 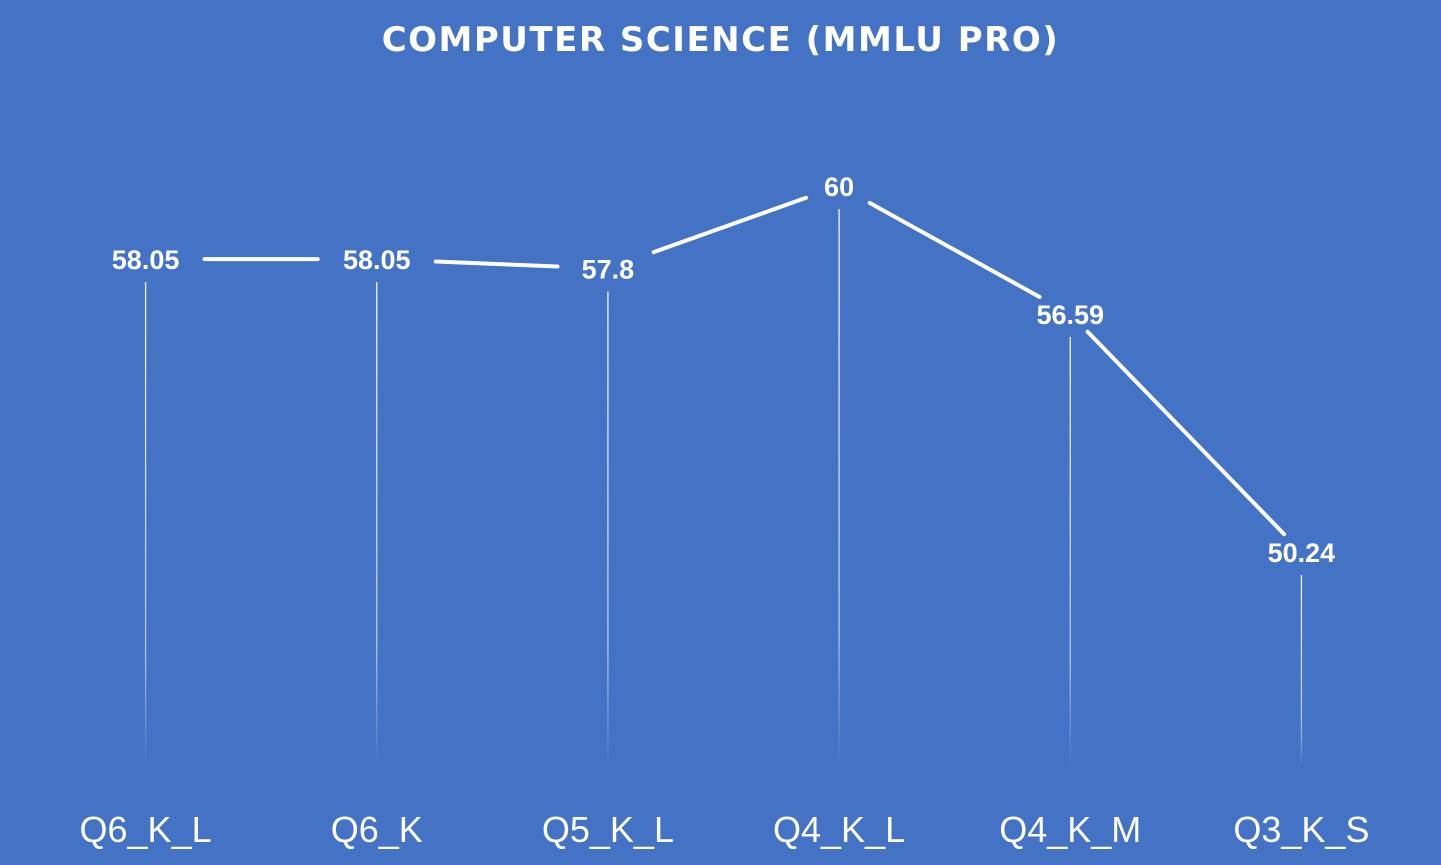 What do you see at coordinates (608, 829) in the screenshot?
I see `x-tick-label: Q5_K_L` at bounding box center [608, 829].